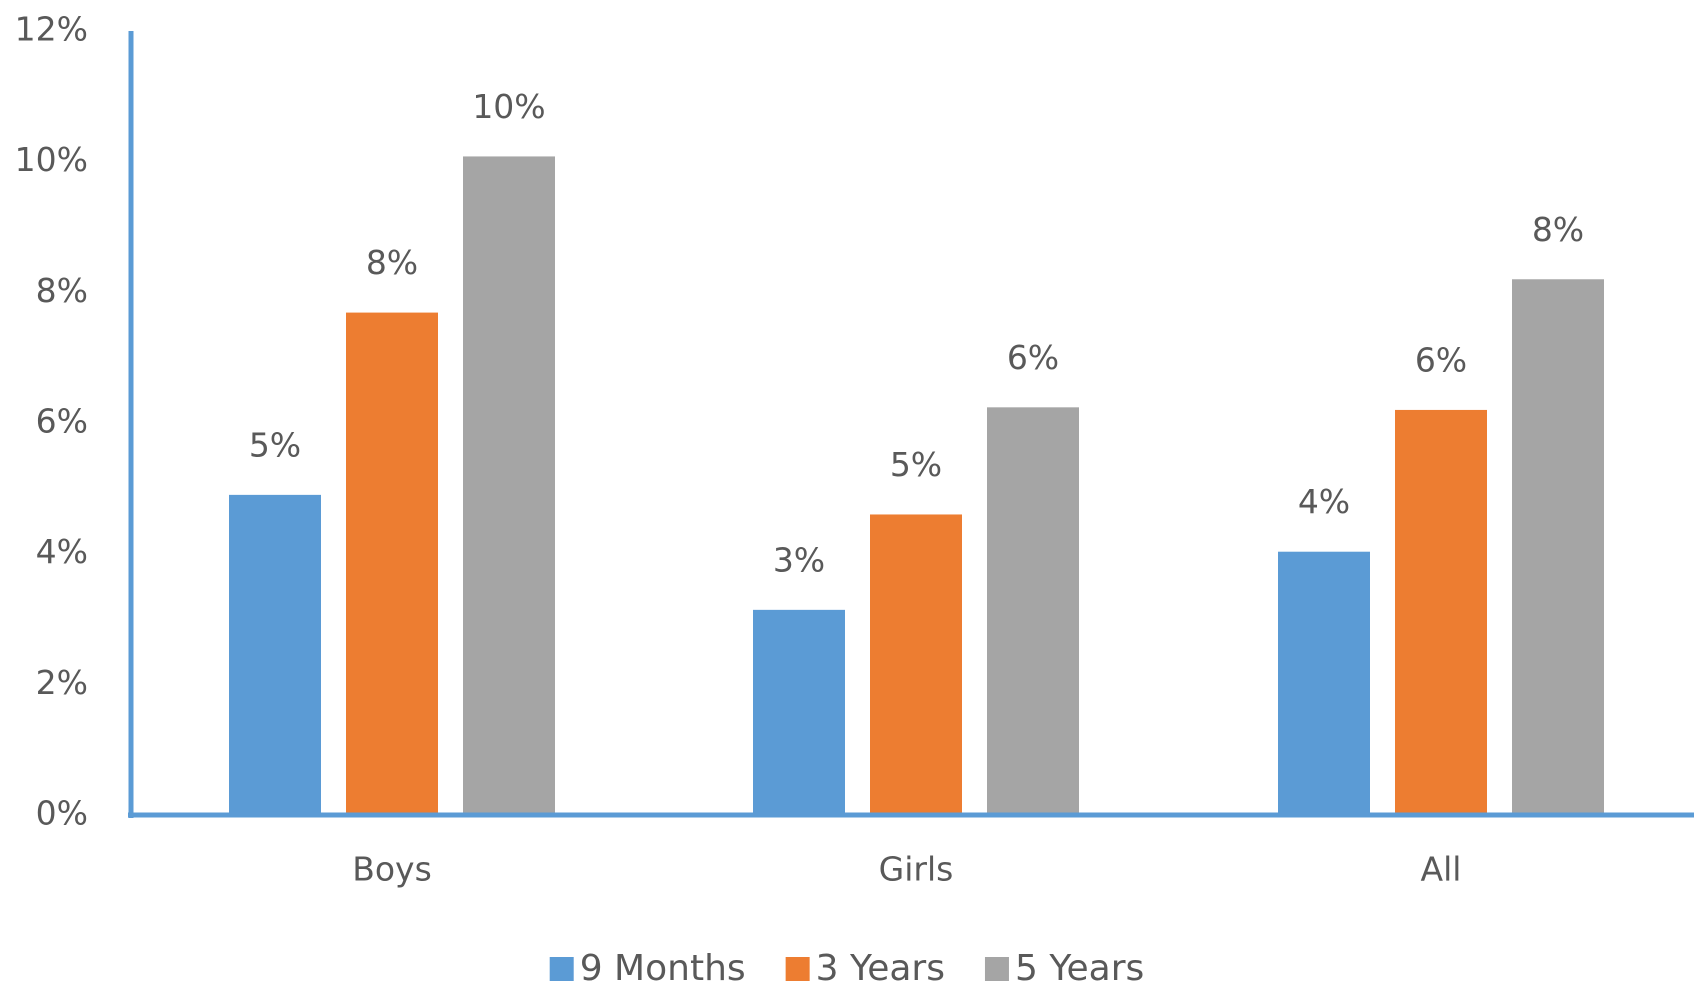 This screenshot has height=990, width=1694. Describe the element at coordinates (1324, 501) in the screenshot. I see `data-label: 4%` at that location.